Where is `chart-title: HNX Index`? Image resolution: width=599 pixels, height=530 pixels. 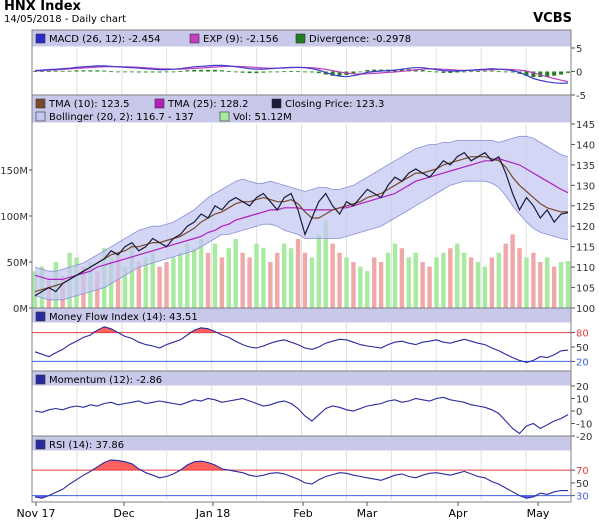 chart-title: HNX Index is located at coordinates (42, 7).